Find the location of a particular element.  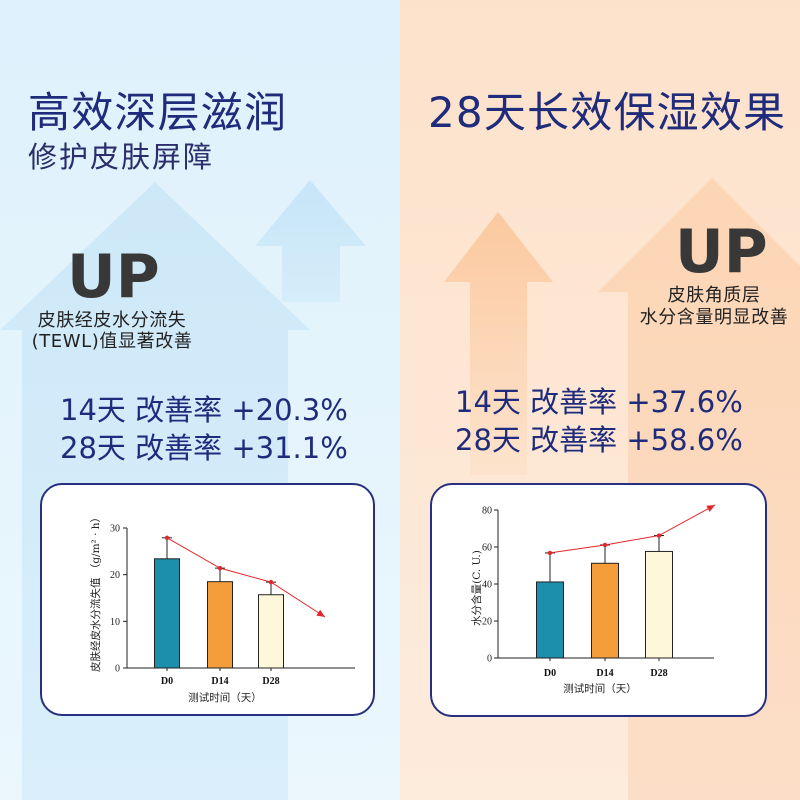

moisture-bar-chart: 0 20 40 60 80 D0 D14 D28 测试时间（天） 水分含量(C. U.) is located at coordinates (593, 599).